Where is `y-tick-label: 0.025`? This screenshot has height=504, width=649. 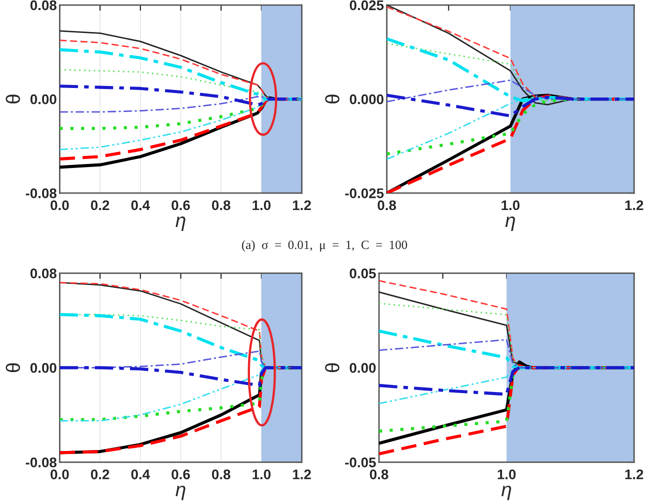 y-tick-label: 0.025 is located at coordinates (367, 5).